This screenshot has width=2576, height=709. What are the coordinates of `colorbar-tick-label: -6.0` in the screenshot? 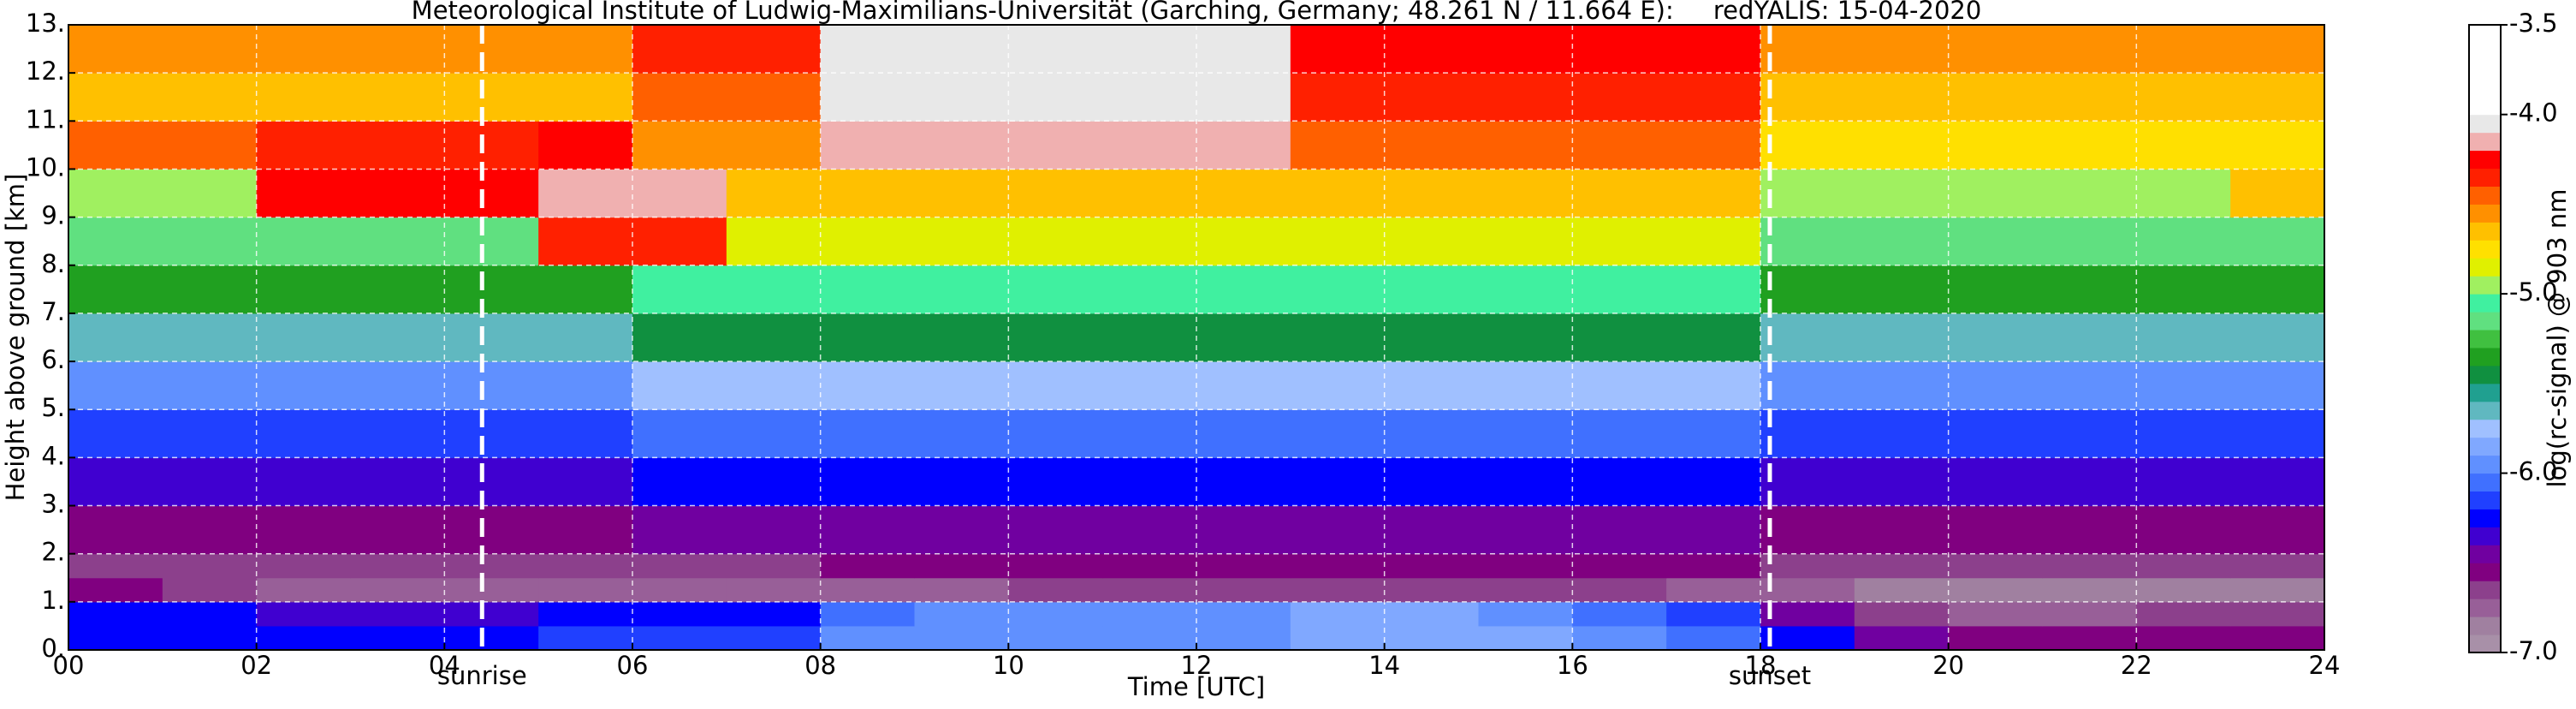 It's located at (2533, 472).